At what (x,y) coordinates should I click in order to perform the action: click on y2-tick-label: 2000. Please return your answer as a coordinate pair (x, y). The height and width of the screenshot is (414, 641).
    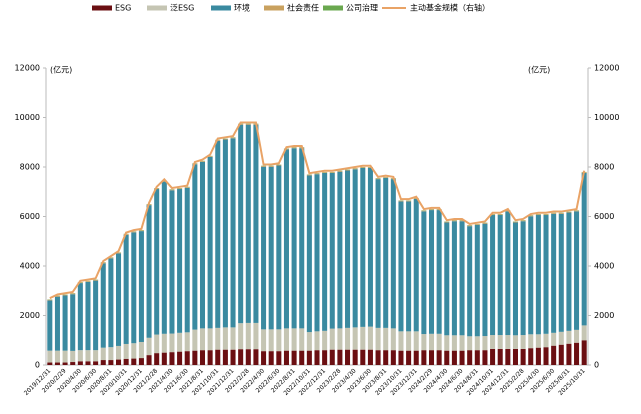
    Looking at the image, I should click on (604, 315).